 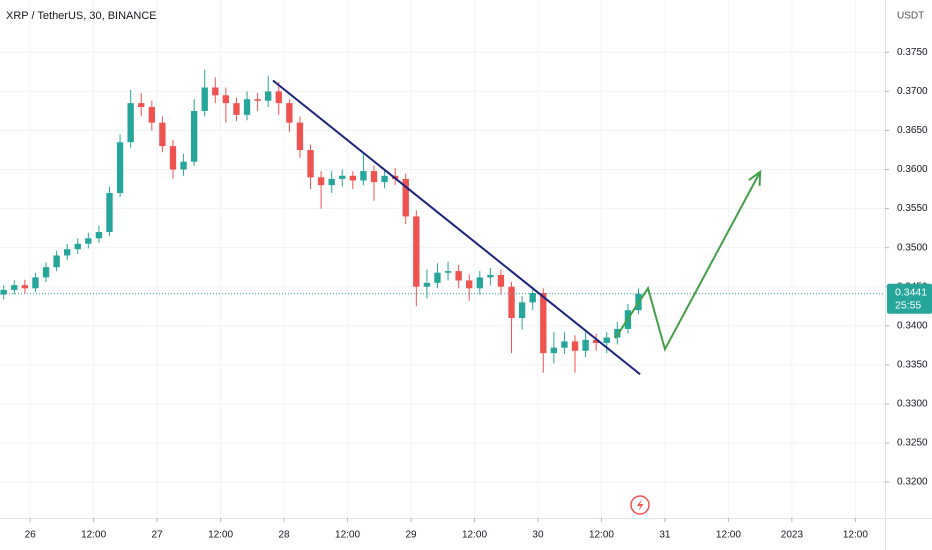 What do you see at coordinates (912, 247) in the screenshot?
I see `y-tick-label: 0.3500` at bounding box center [912, 247].